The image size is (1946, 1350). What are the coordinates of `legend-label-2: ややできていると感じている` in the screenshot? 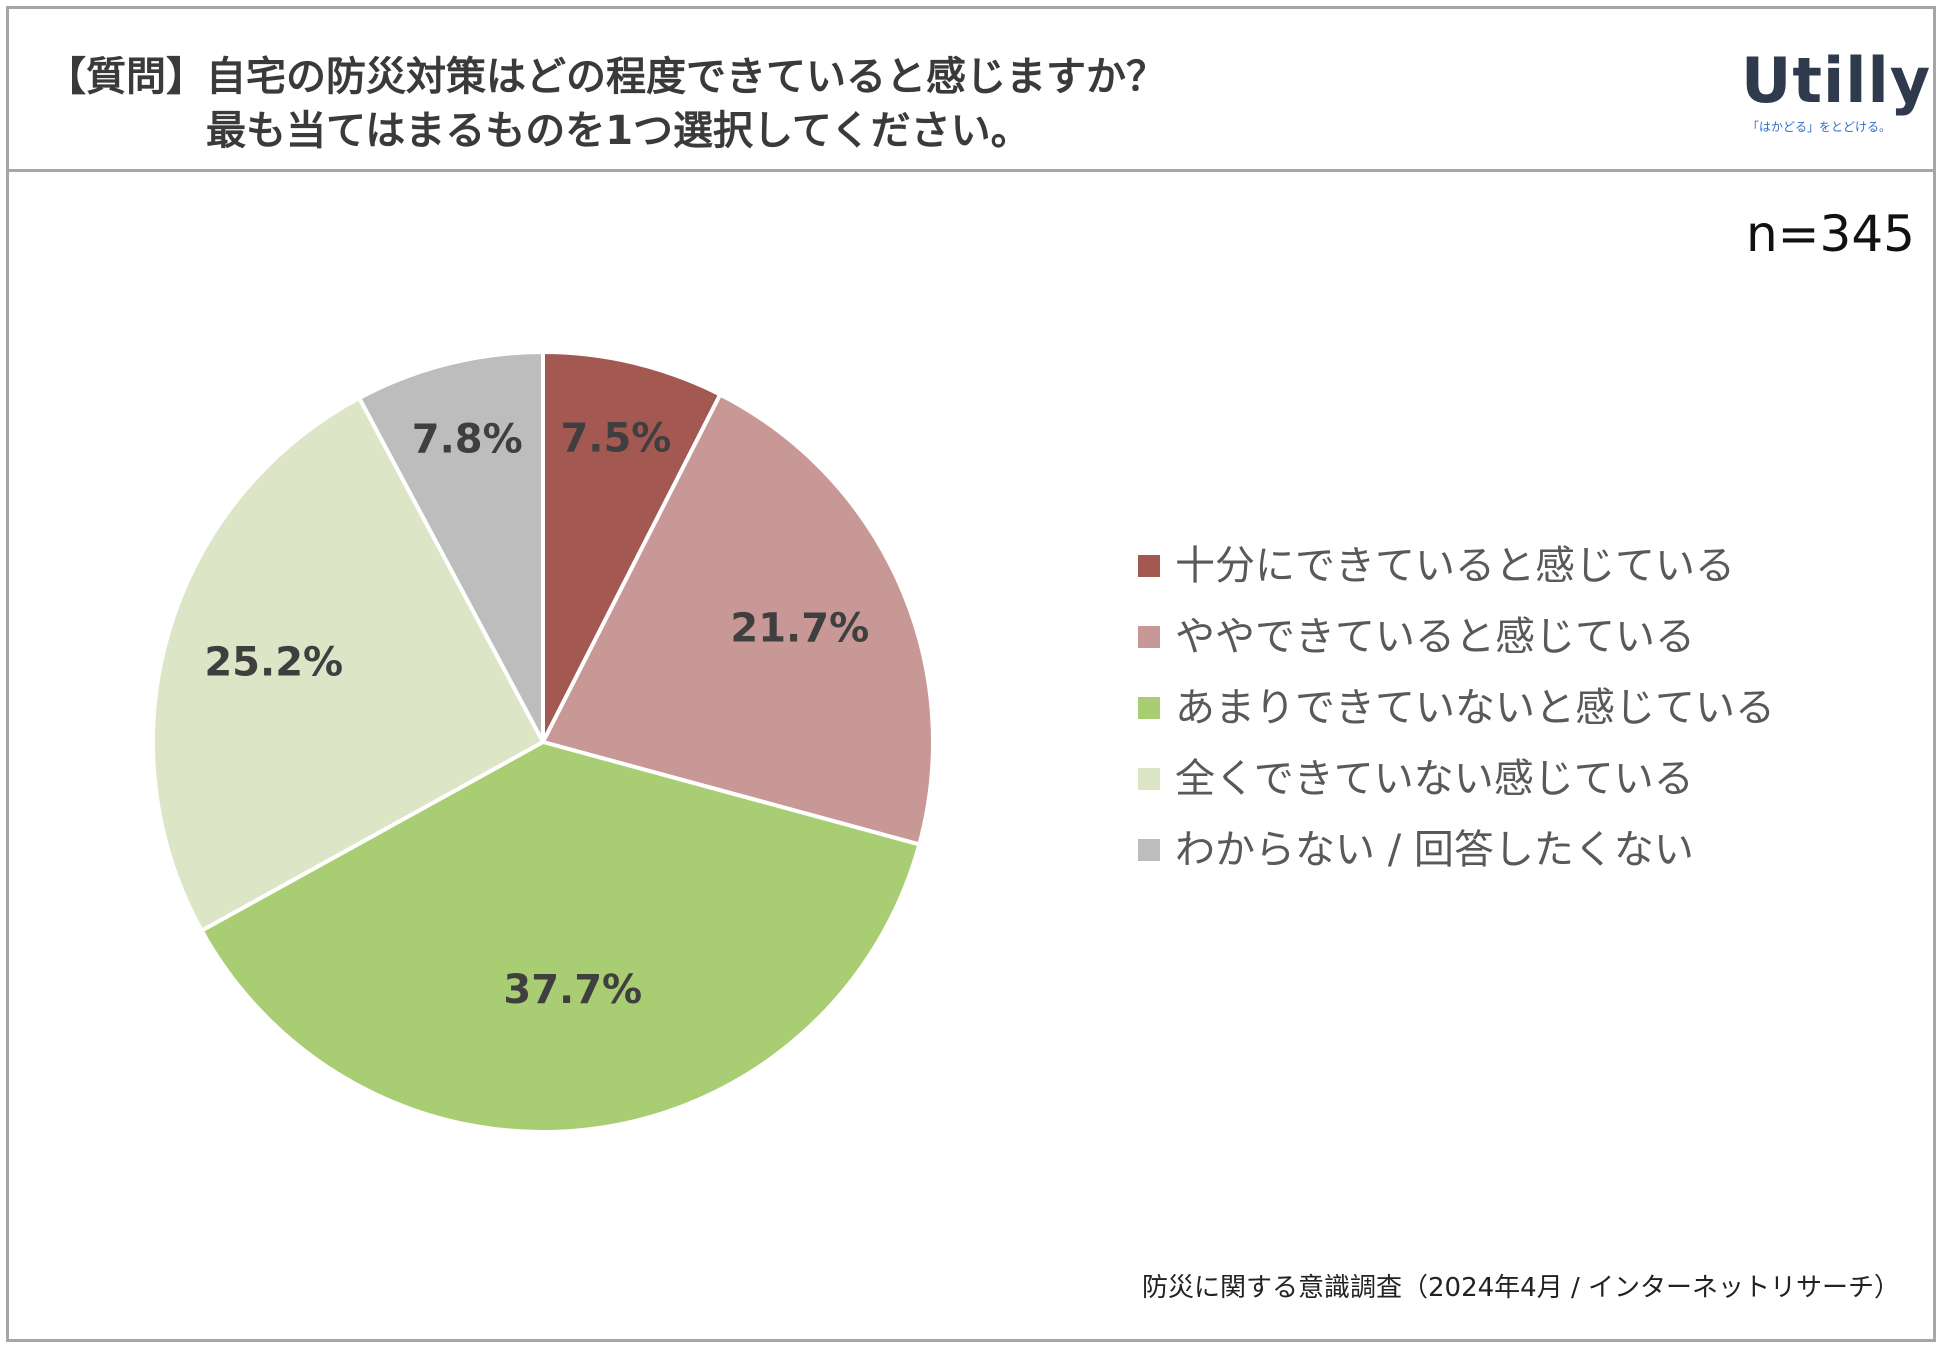 It's located at (1435, 637).